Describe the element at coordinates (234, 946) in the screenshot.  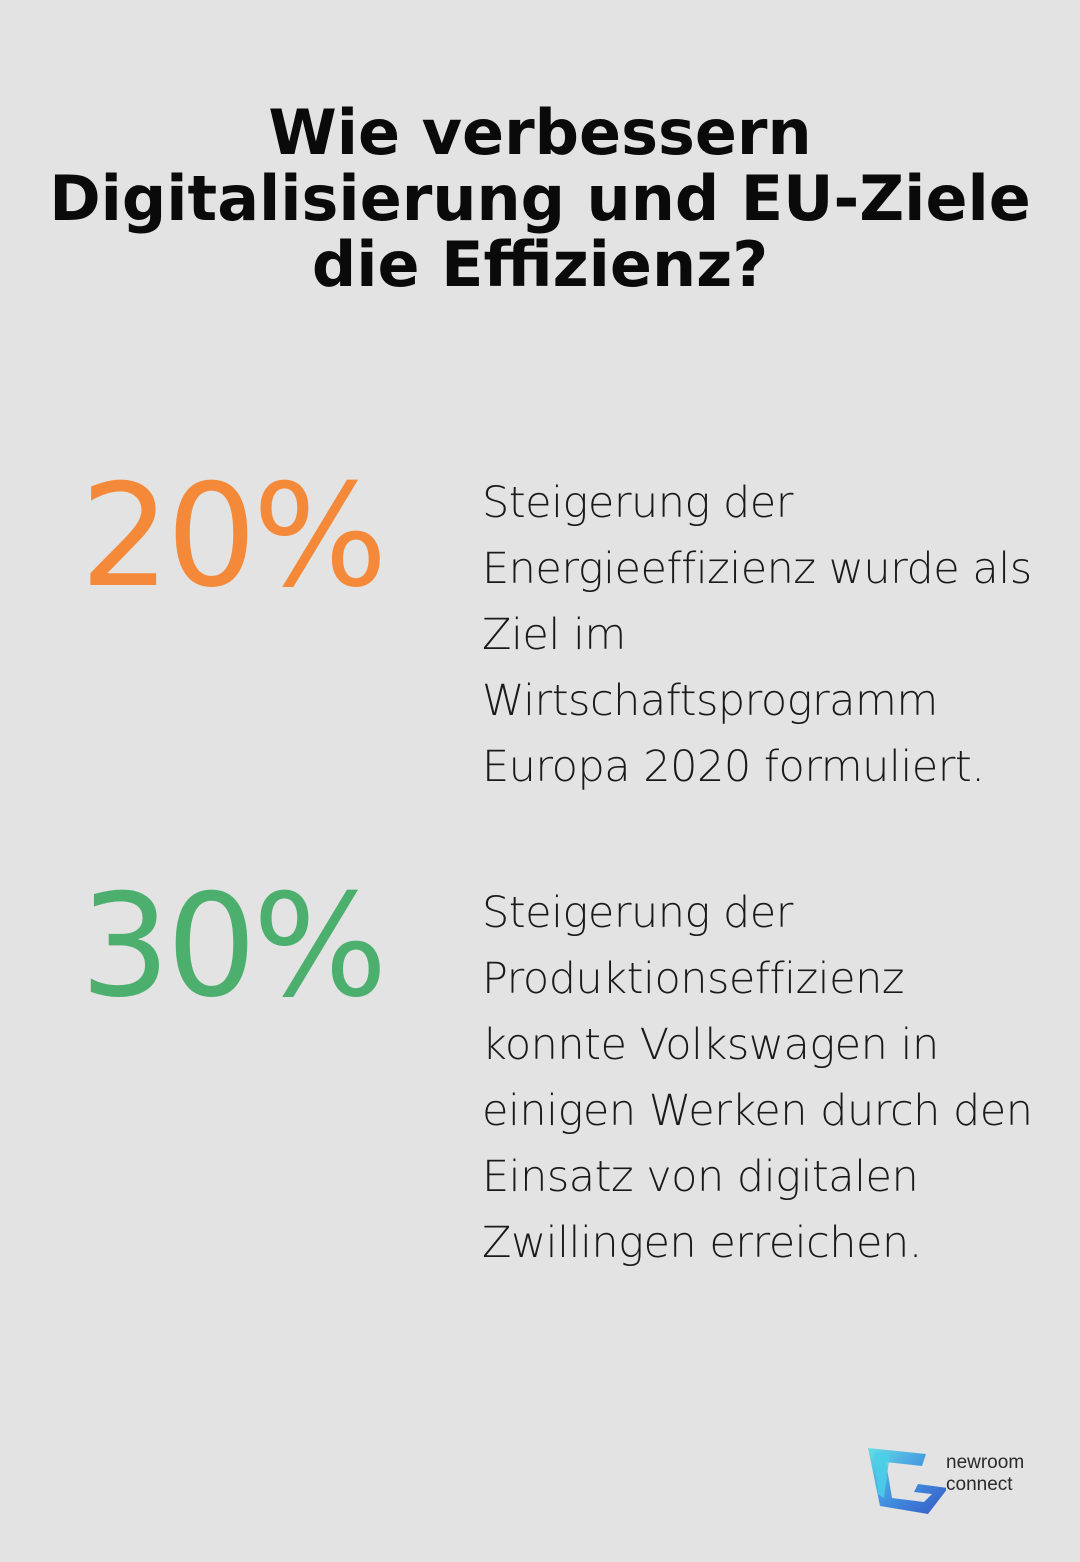
I see `stat-value: 30%` at that location.